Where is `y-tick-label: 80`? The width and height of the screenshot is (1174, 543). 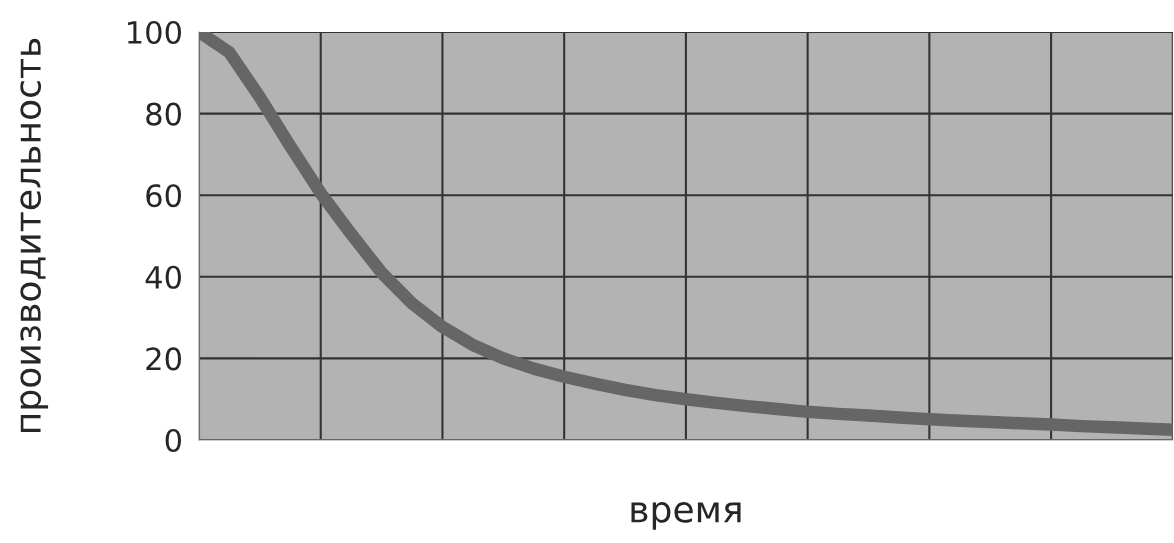 y-tick-label: 80 is located at coordinates (163, 114).